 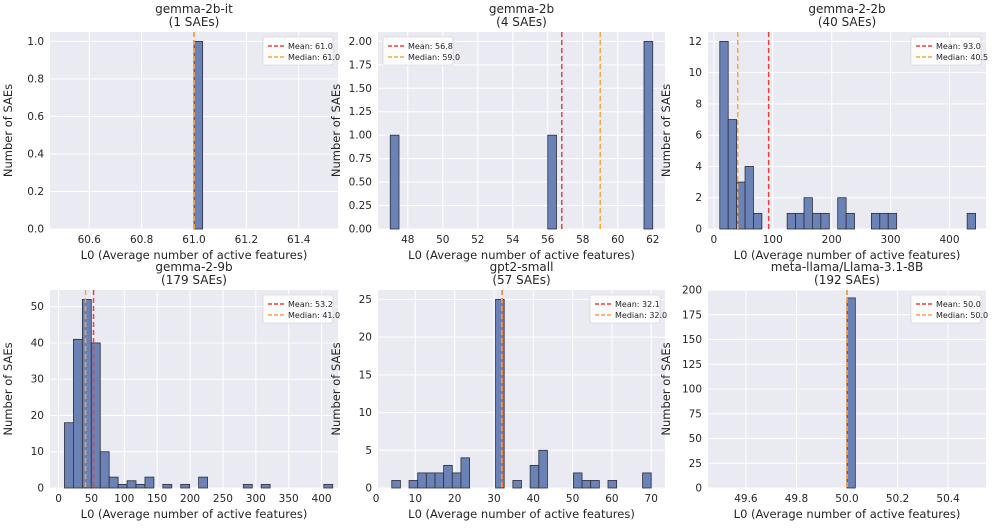 What do you see at coordinates (35, 154) in the screenshot?
I see `y-tick-label: 0.4` at bounding box center [35, 154].